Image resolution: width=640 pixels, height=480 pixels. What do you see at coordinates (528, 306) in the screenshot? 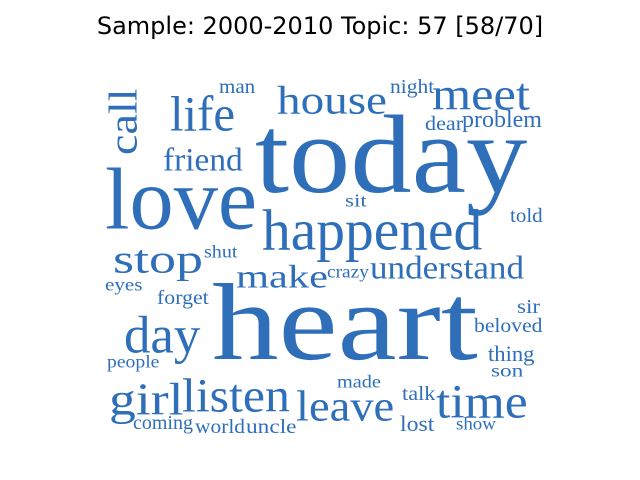
I see `cloud-word: sir` at bounding box center [528, 306].